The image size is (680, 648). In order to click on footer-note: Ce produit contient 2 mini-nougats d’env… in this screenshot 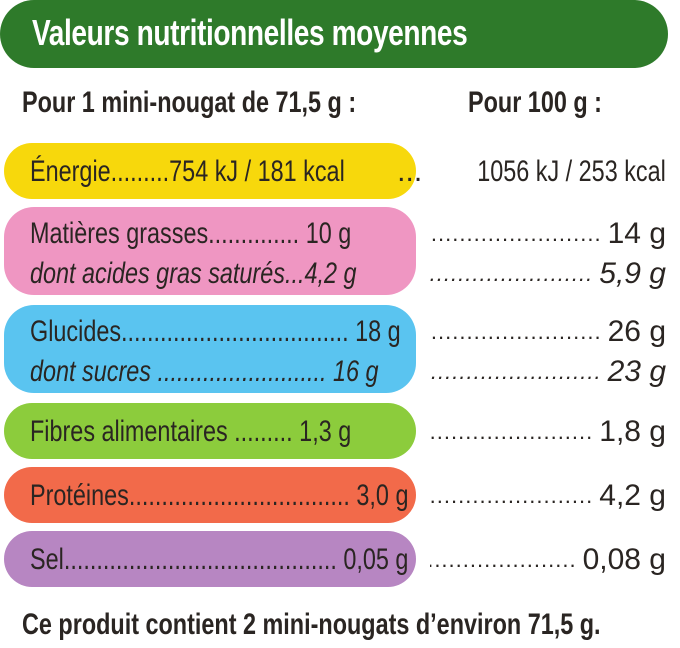, I will do `click(311, 624)`.